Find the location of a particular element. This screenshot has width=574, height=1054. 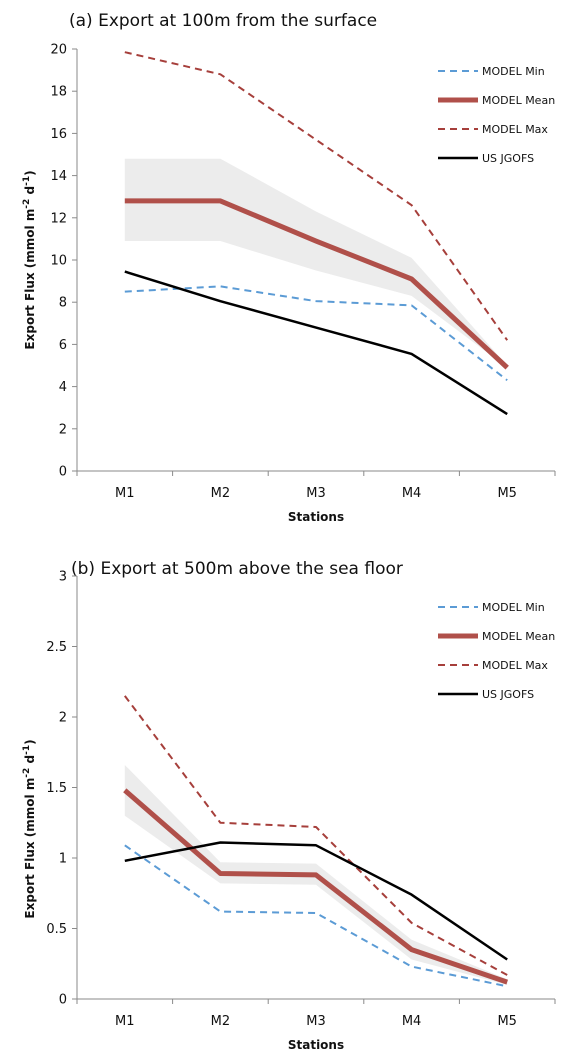

y-tick-label: 14 is located at coordinates (58, 176).